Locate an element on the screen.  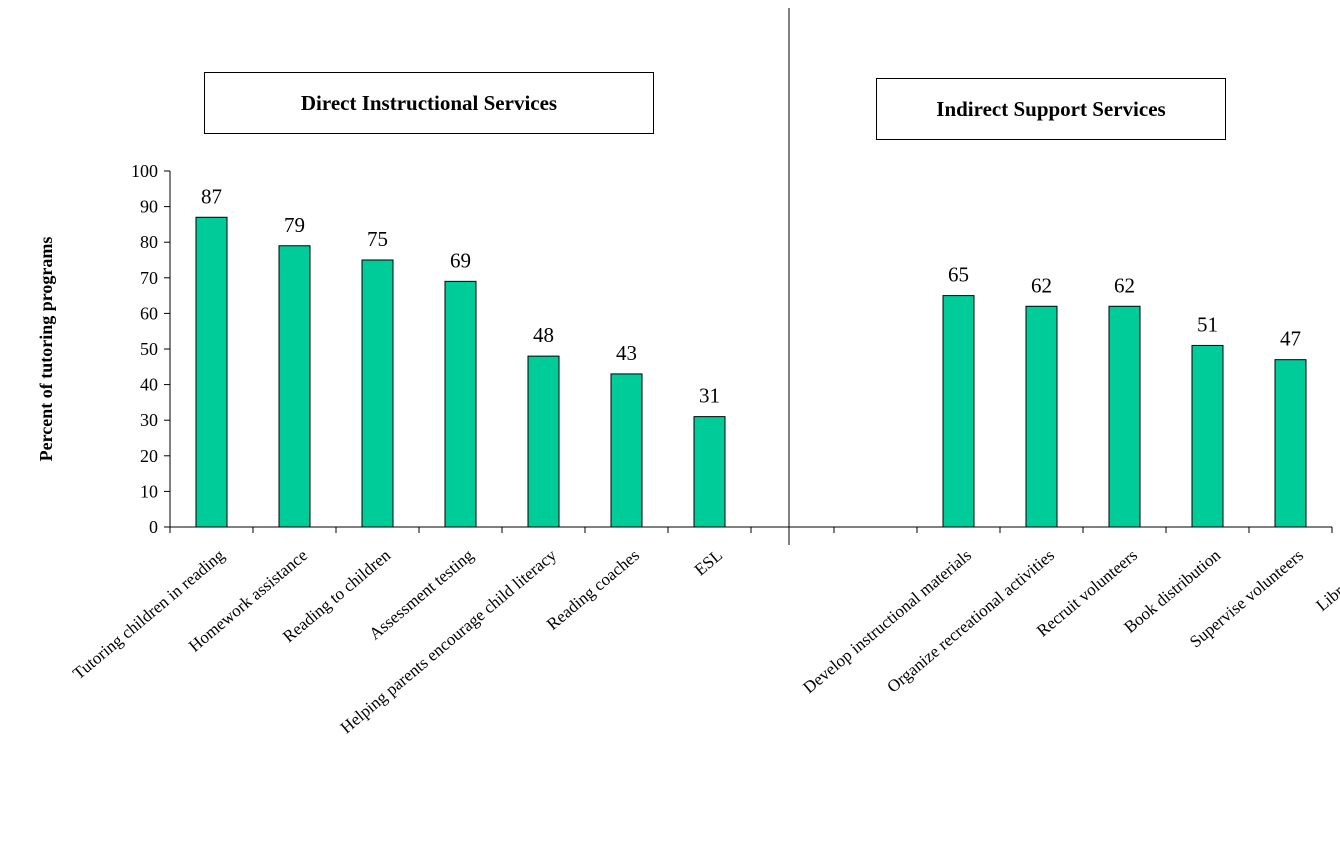
y-tick-label: 50 is located at coordinates (149, 349).